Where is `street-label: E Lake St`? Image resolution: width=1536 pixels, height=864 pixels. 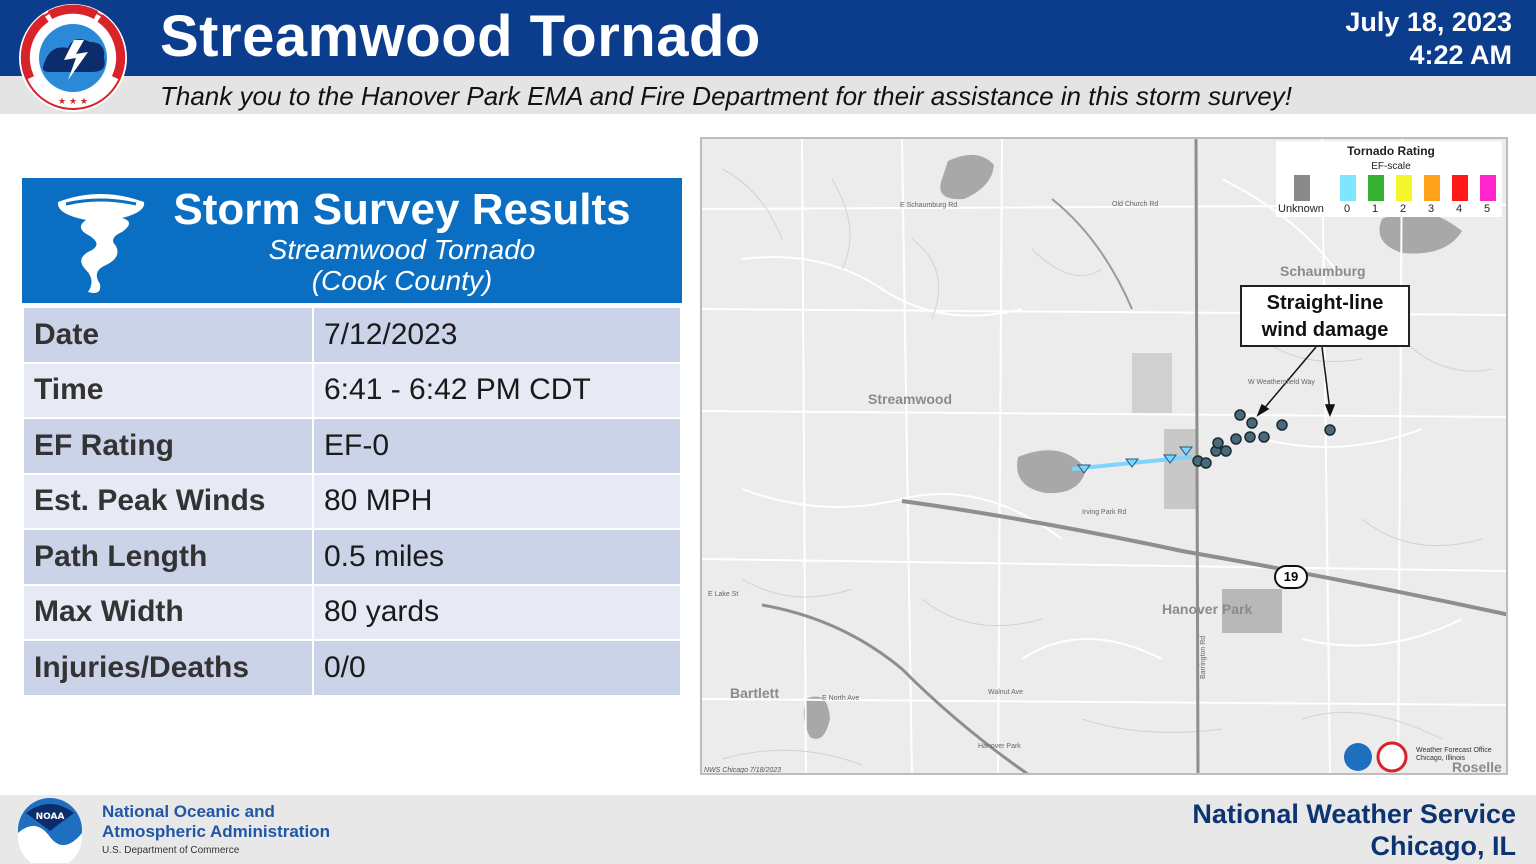
street-label: E Lake St is located at coordinates (723, 594).